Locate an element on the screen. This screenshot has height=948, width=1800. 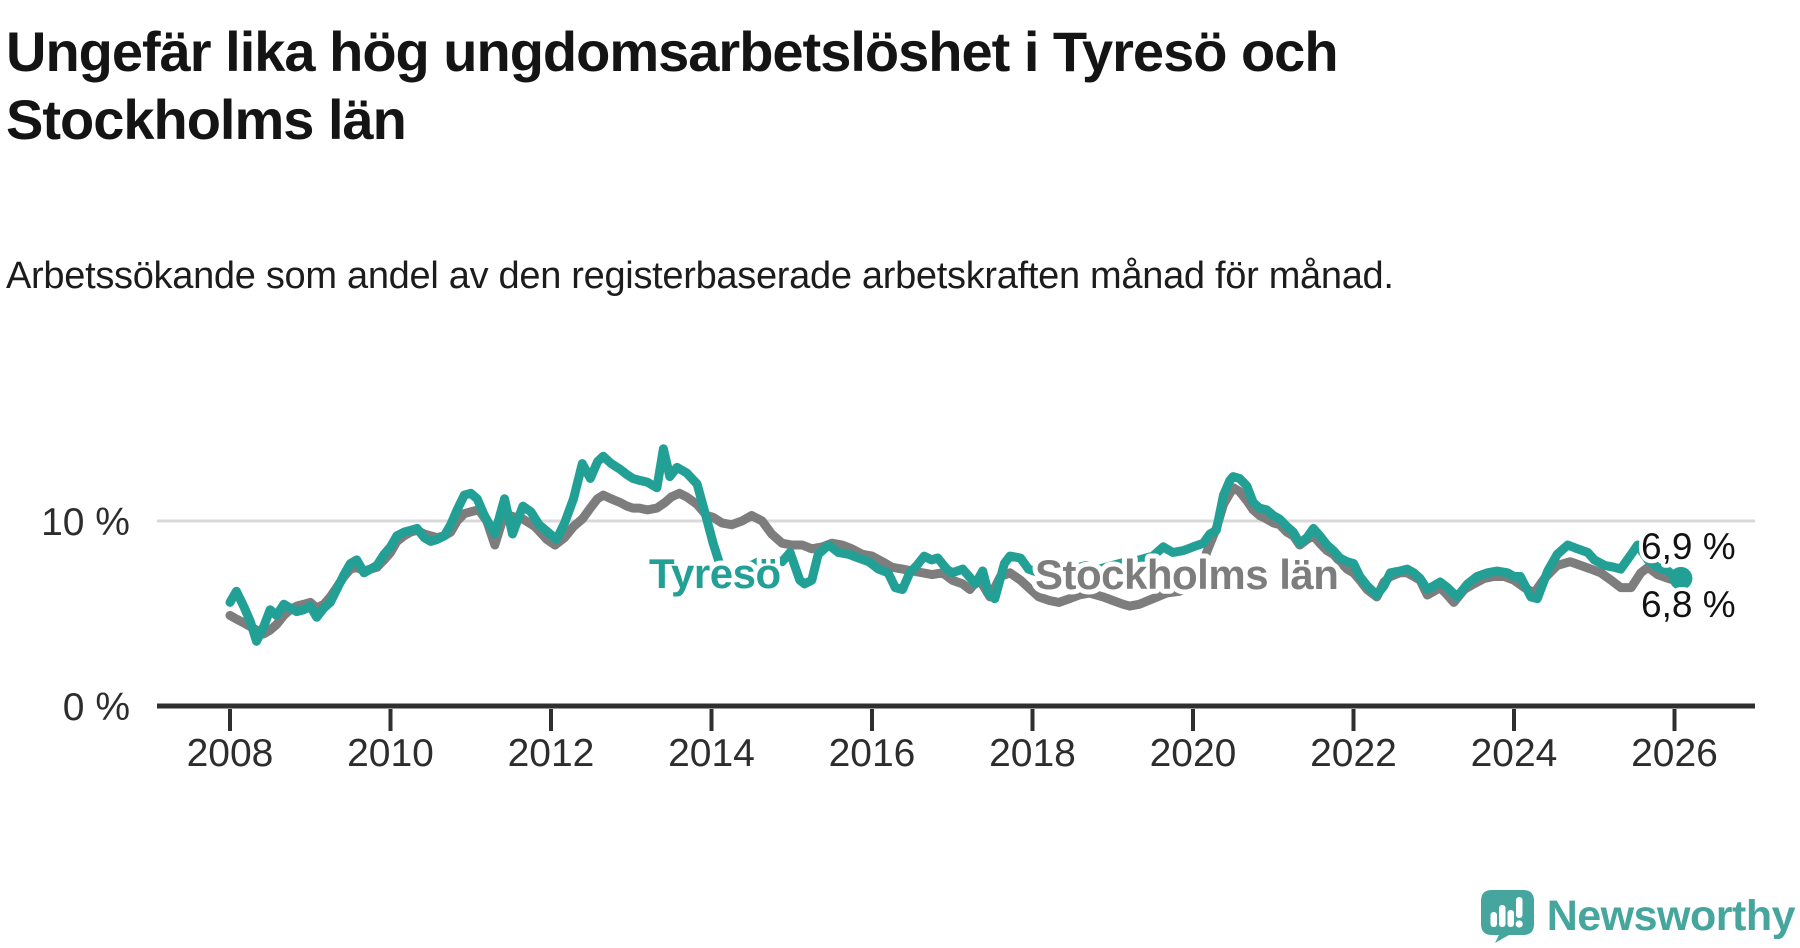
x-axis-tick-label: 2024 is located at coordinates (1514, 753).